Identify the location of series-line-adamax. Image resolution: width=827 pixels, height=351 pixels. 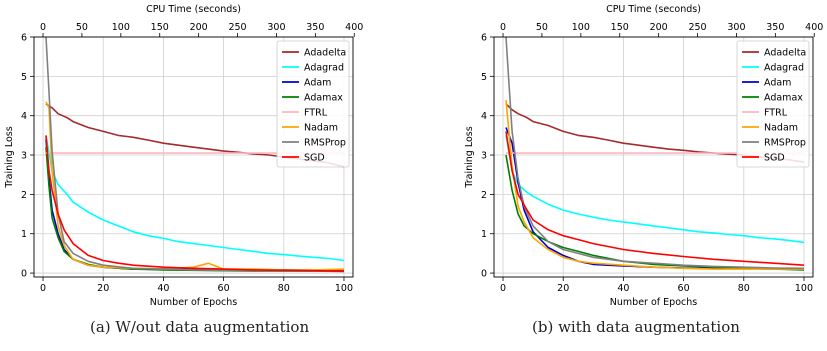
(655, 212).